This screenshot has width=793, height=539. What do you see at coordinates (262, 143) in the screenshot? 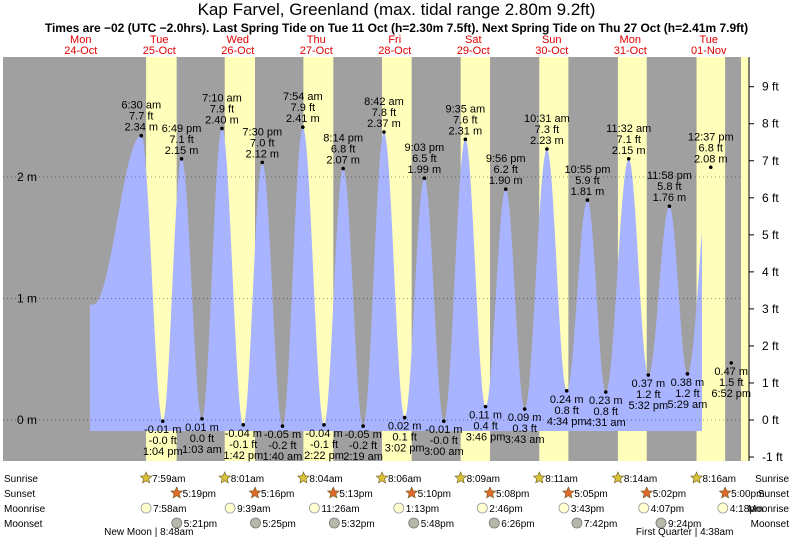
I see `tide-ft-label: 7.0 ft` at bounding box center [262, 143].